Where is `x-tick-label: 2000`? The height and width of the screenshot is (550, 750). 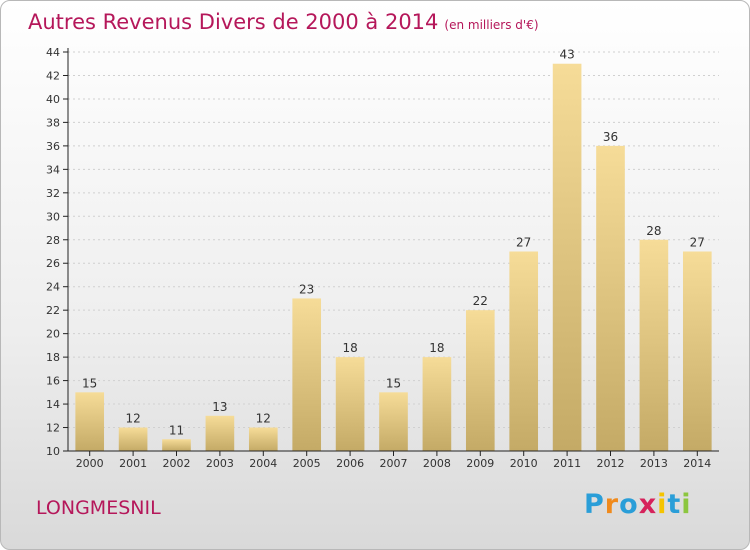
x-tick-label: 2000 is located at coordinates (90, 463).